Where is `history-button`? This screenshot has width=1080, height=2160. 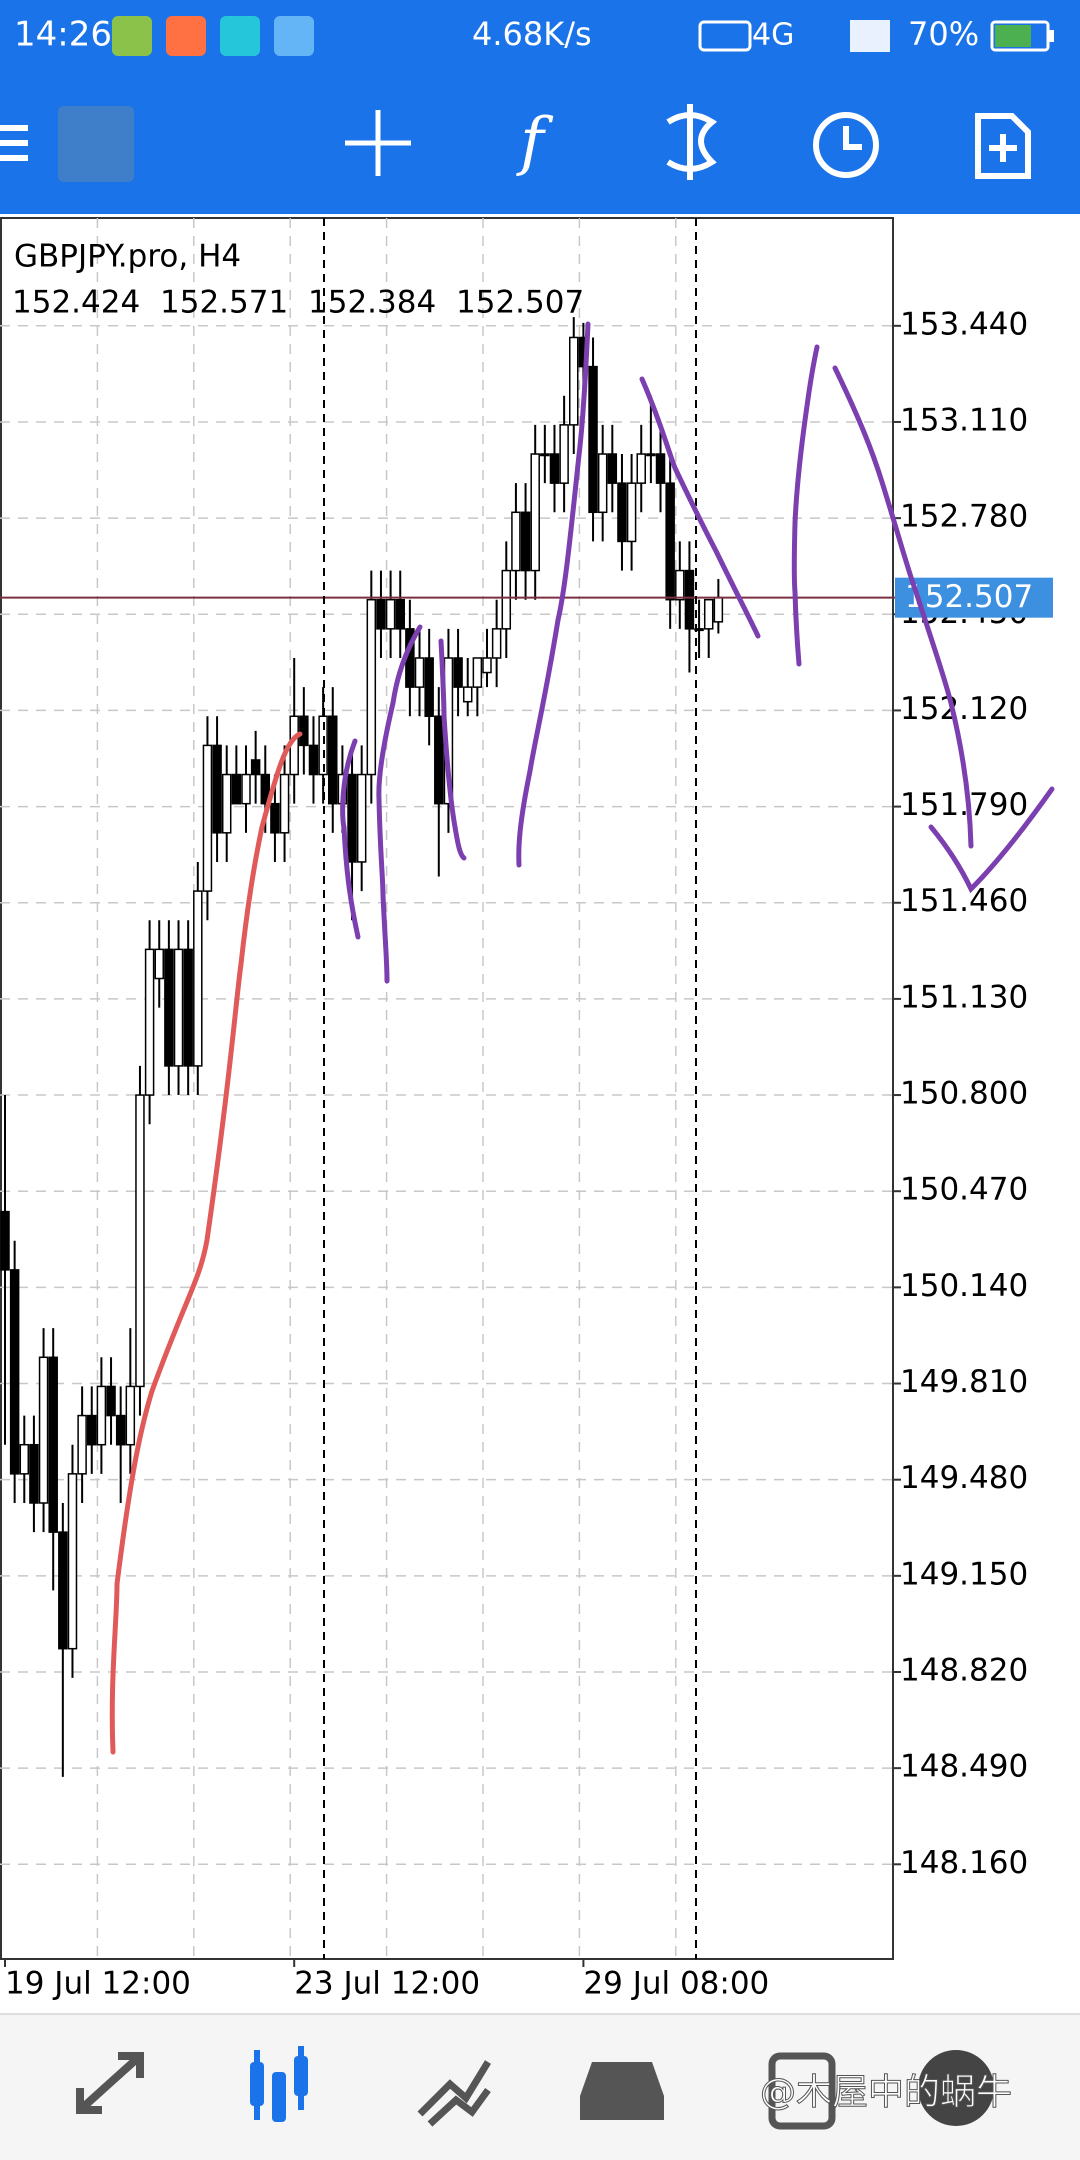
history-button is located at coordinates (846, 145).